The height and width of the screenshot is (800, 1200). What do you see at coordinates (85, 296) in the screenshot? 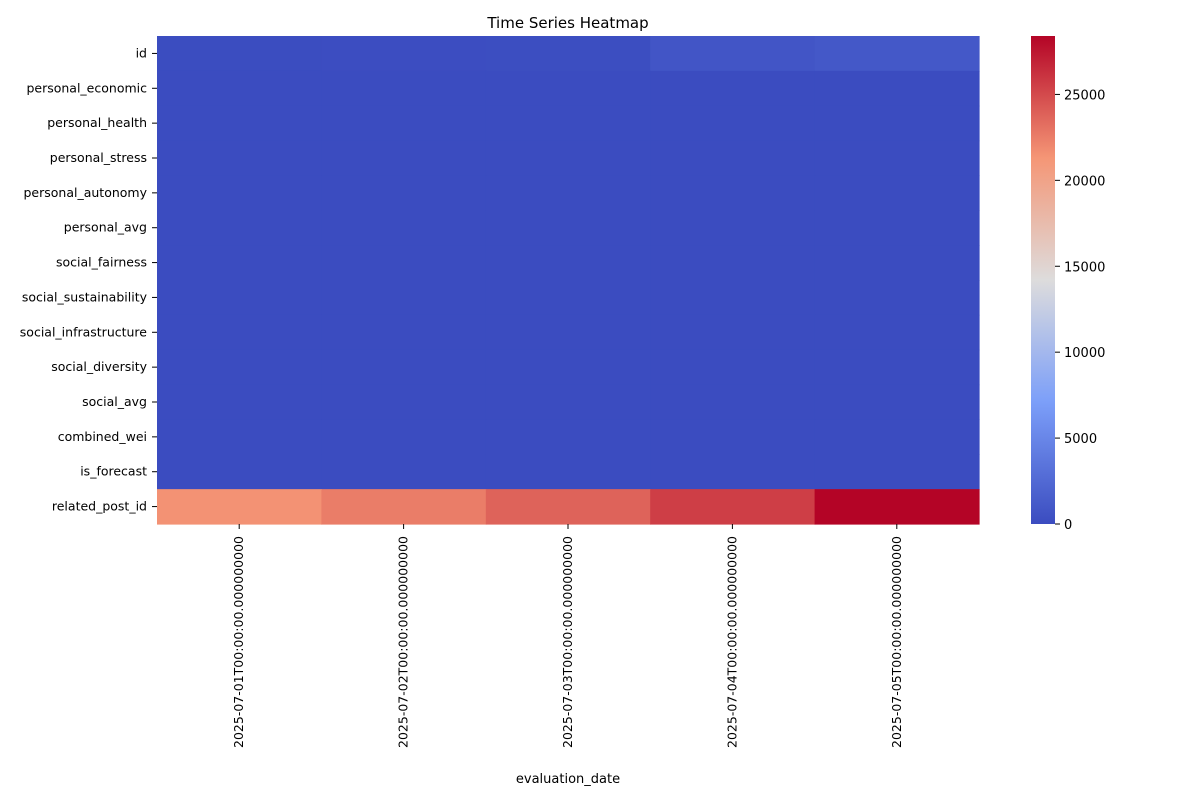
I see `y-tick-label: social_sustainability` at bounding box center [85, 296].